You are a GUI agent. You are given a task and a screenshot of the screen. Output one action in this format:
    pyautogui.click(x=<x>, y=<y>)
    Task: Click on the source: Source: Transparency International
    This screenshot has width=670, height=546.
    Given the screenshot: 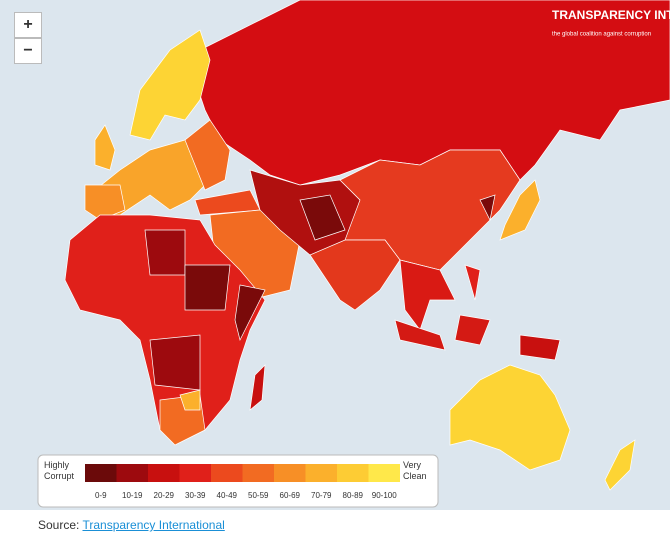 What is the action you would take?
    pyautogui.click(x=131, y=525)
    